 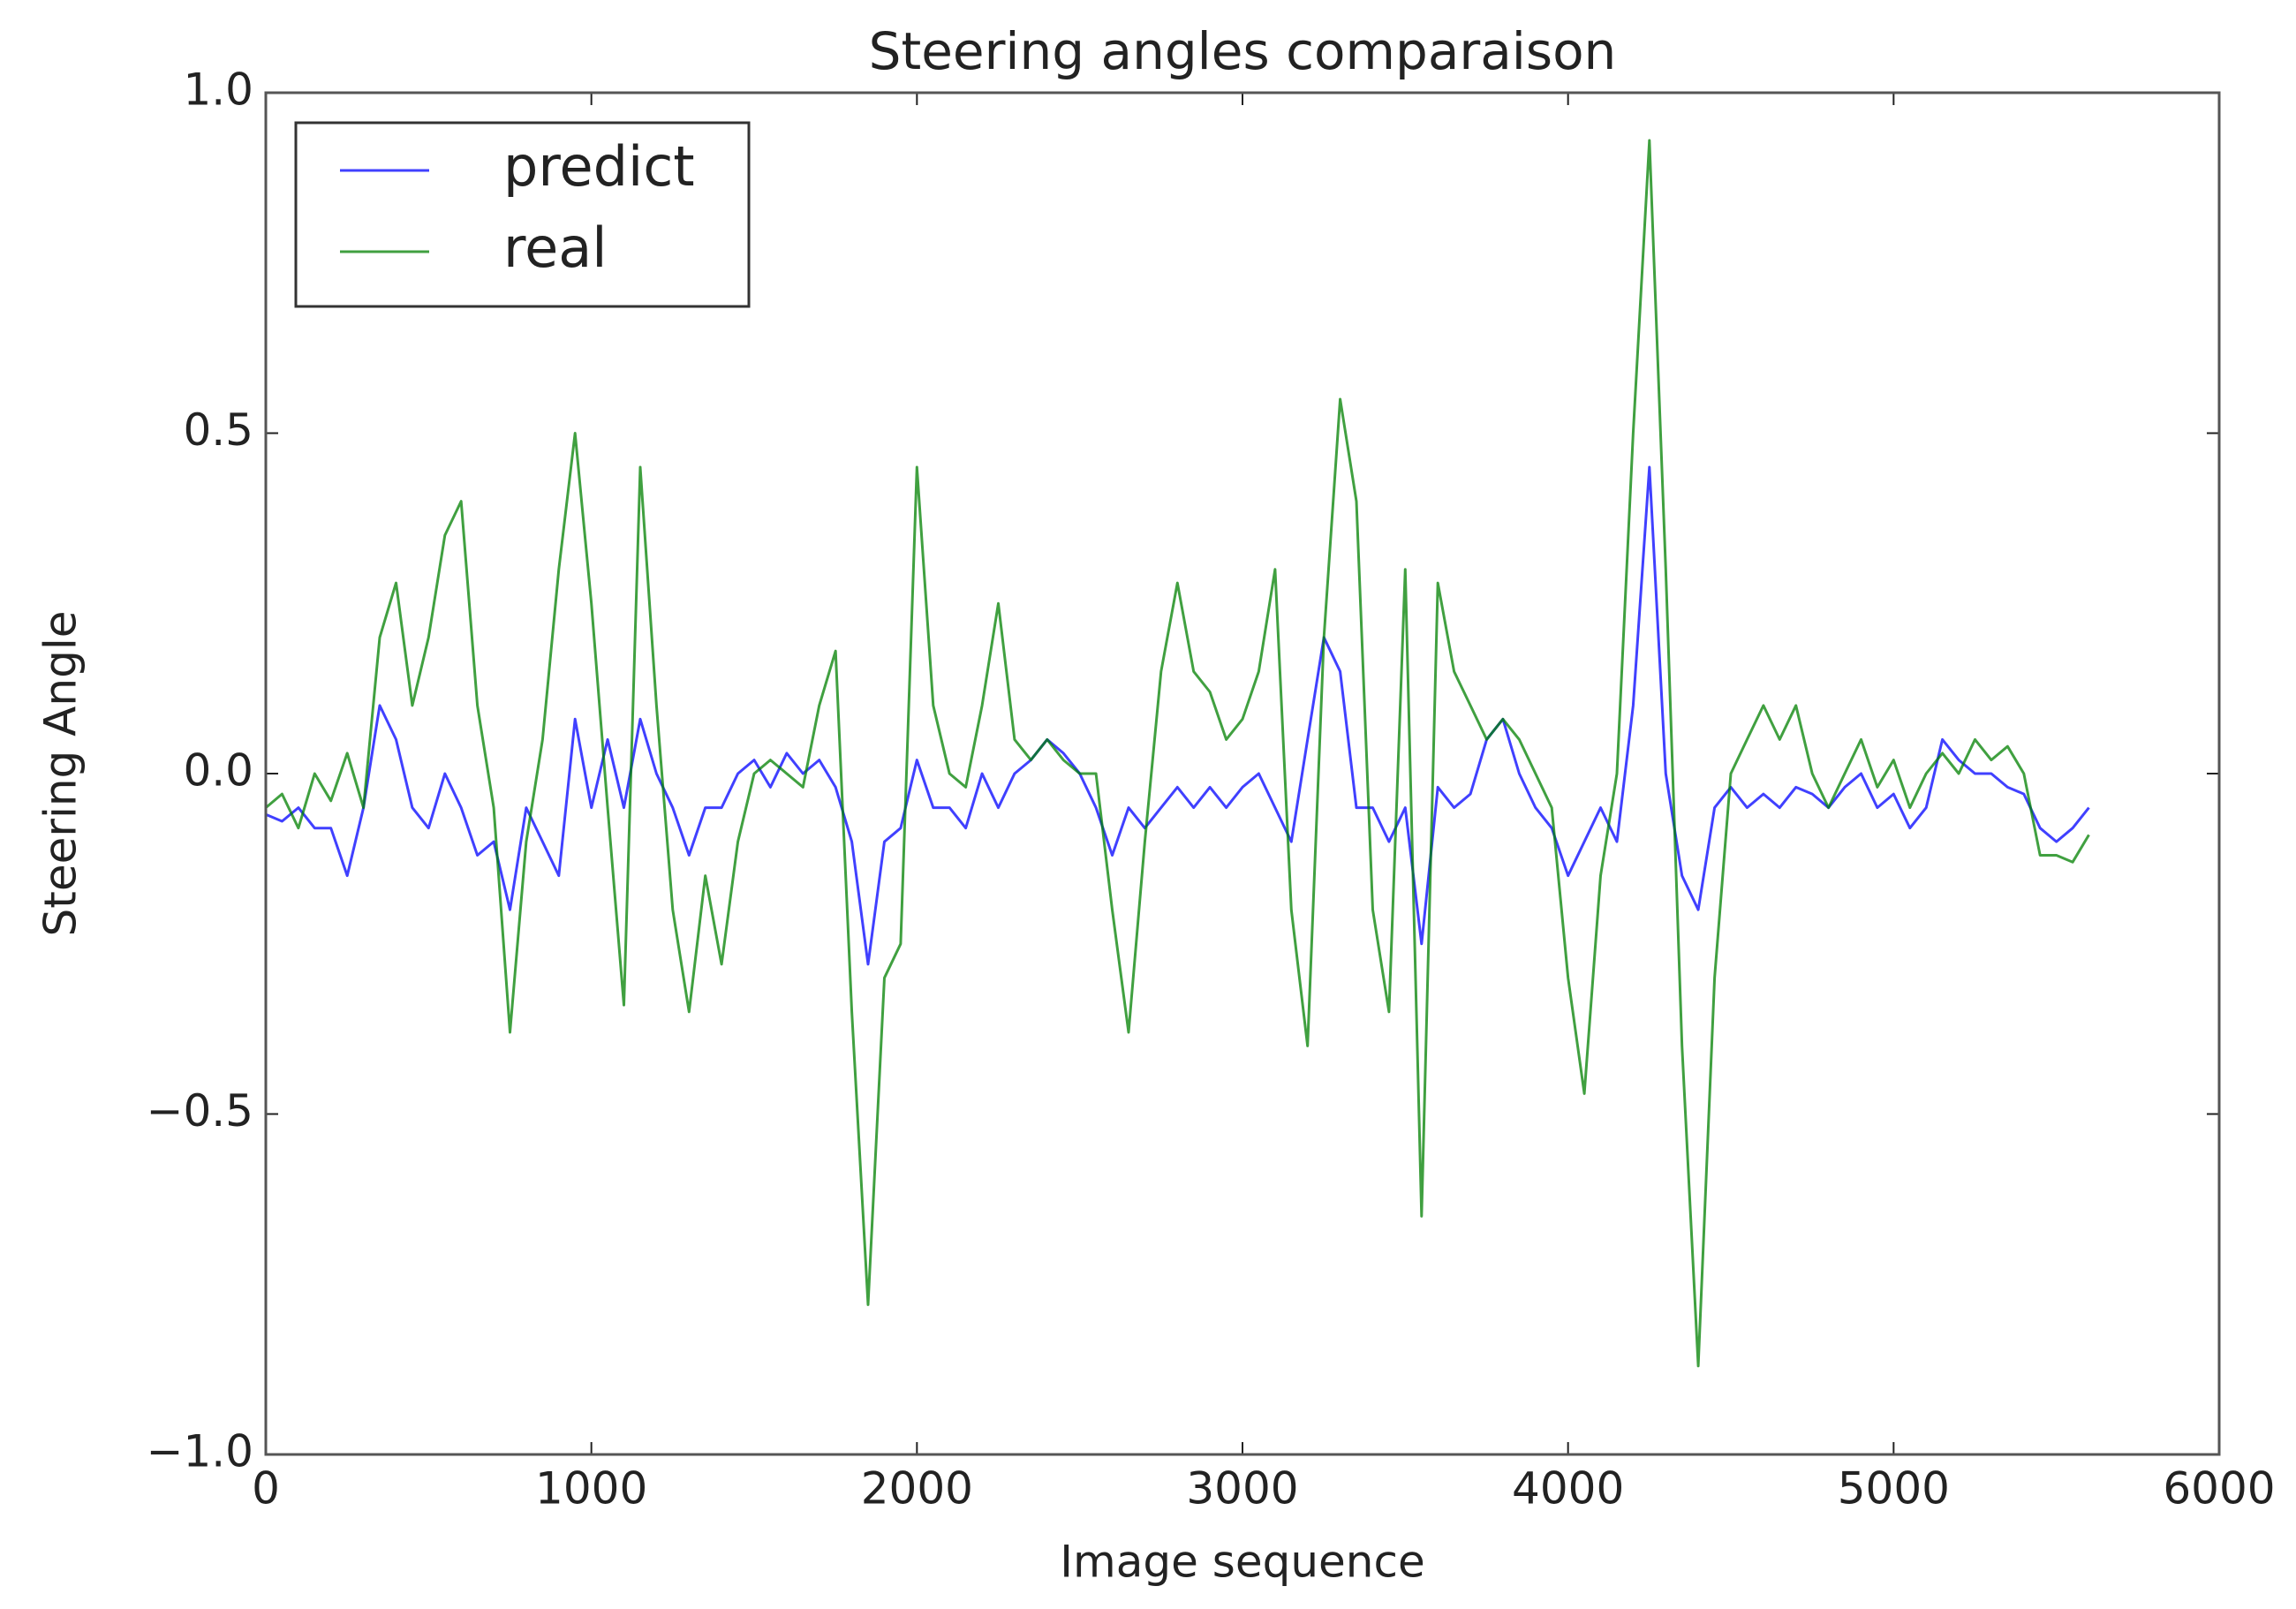 What do you see at coordinates (266, 1489) in the screenshot?
I see `x-tick-label: 0` at bounding box center [266, 1489].